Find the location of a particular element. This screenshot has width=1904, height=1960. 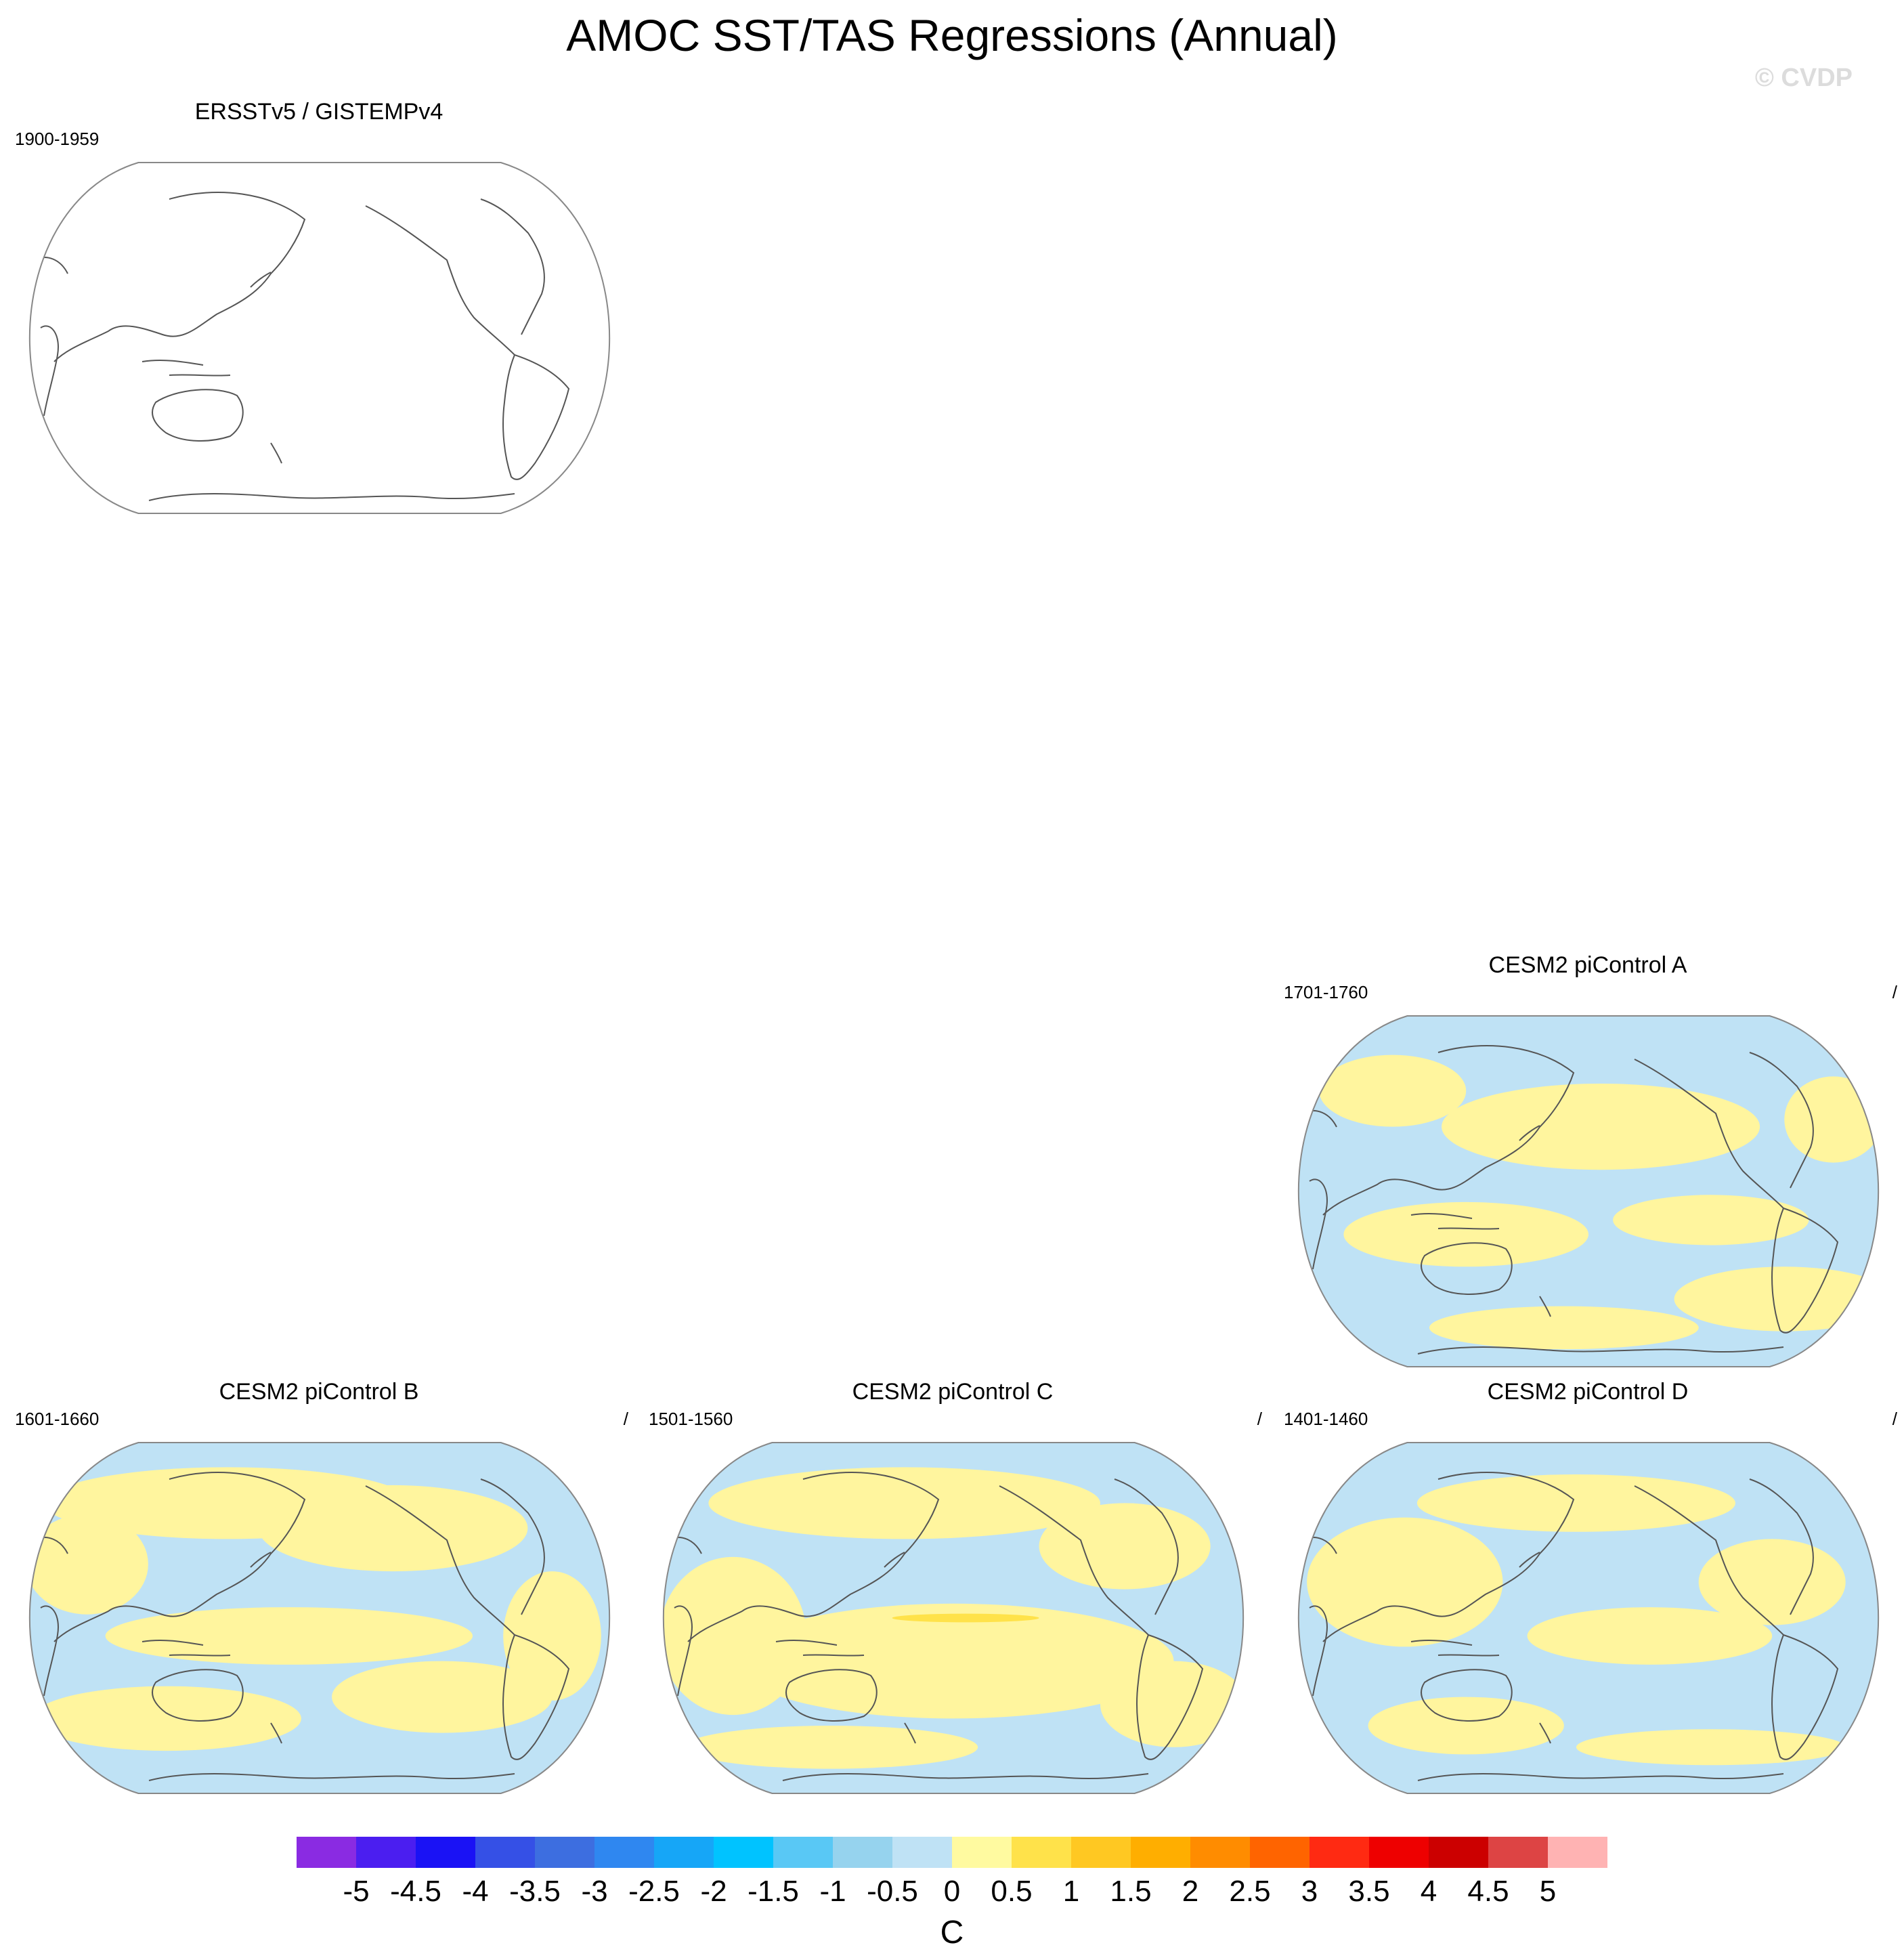

colorbar-tick-label: 1 is located at coordinates (1071, 1891).